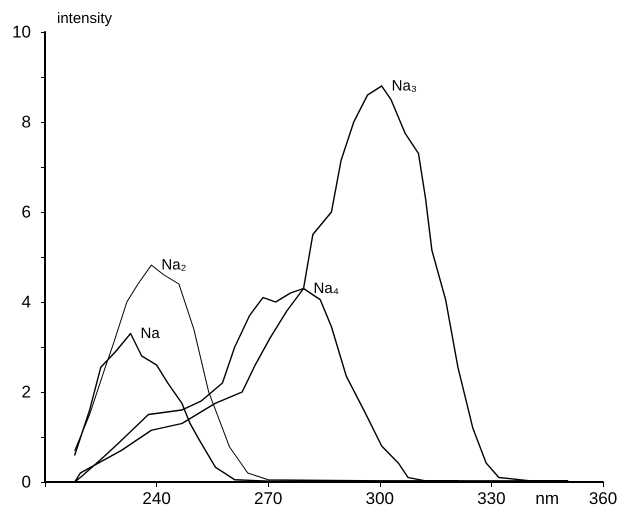 The height and width of the screenshot is (508, 623). Describe the element at coordinates (26, 392) in the screenshot. I see `y-tick-label: 2` at that location.